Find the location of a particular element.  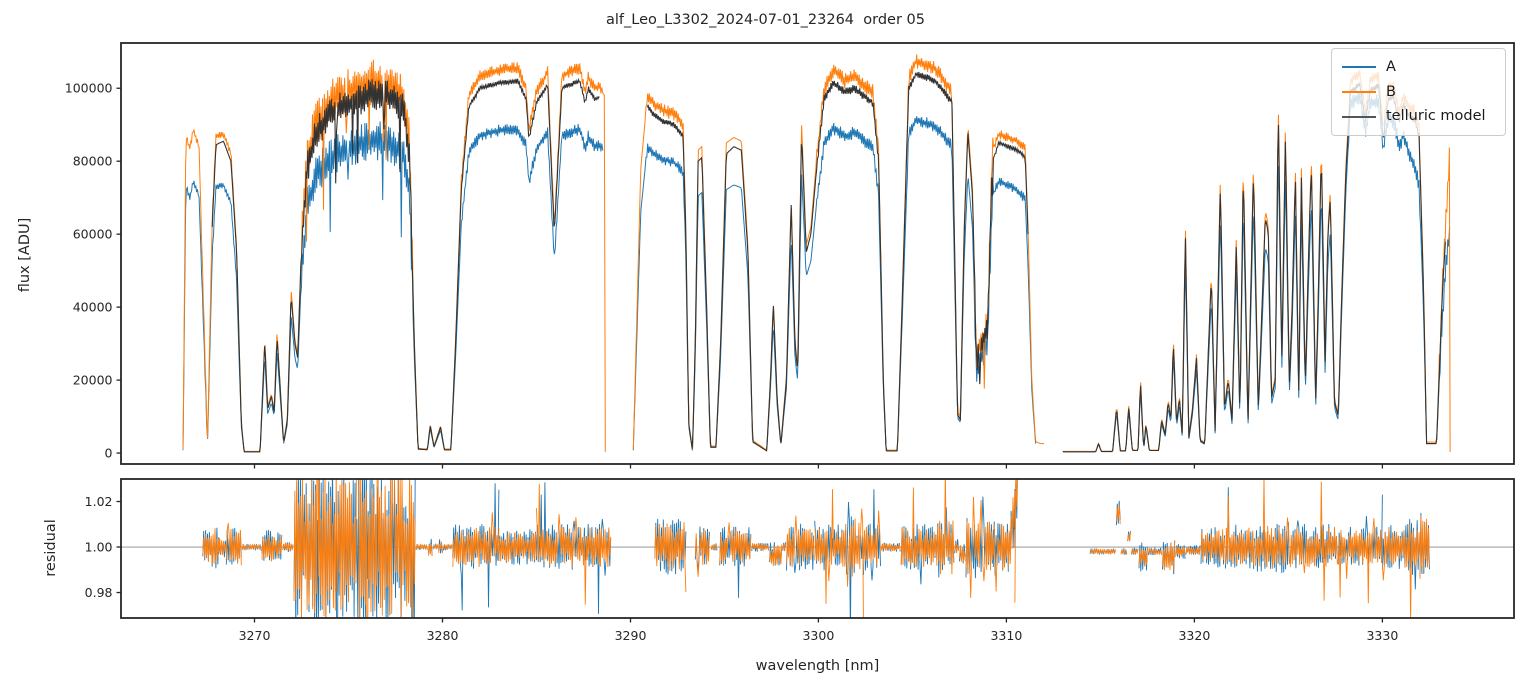

y-axis-label-residual: residual is located at coordinates (51, 548).